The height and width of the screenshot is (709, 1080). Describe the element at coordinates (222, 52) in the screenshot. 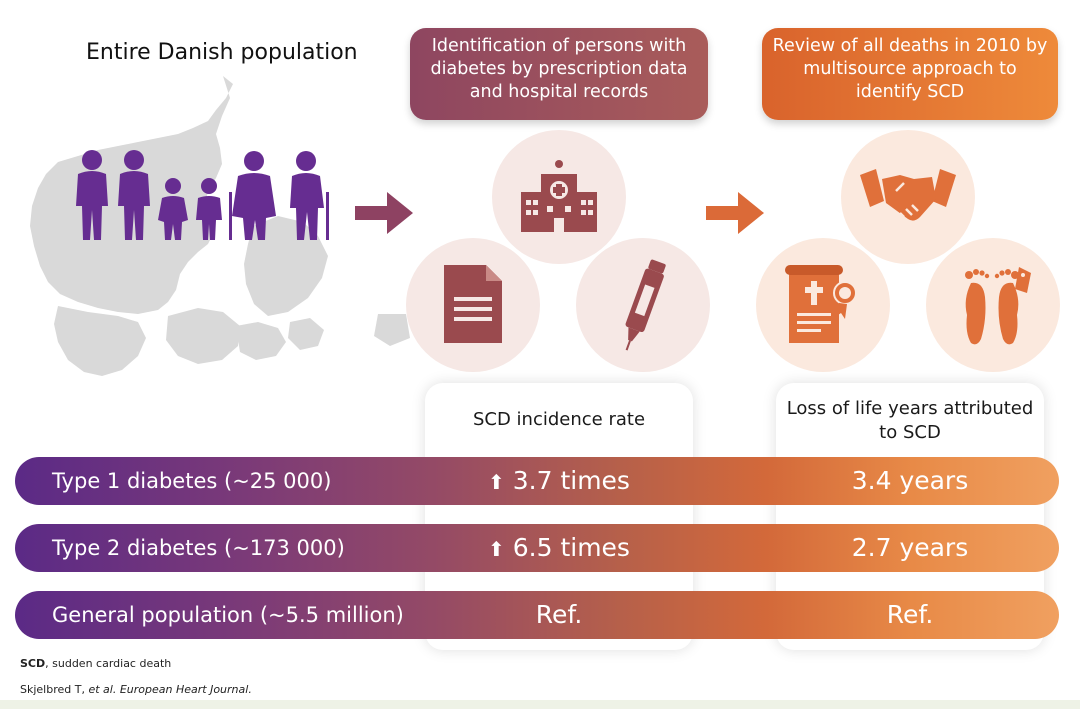

I see `population-title: Entire Danish population` at that location.